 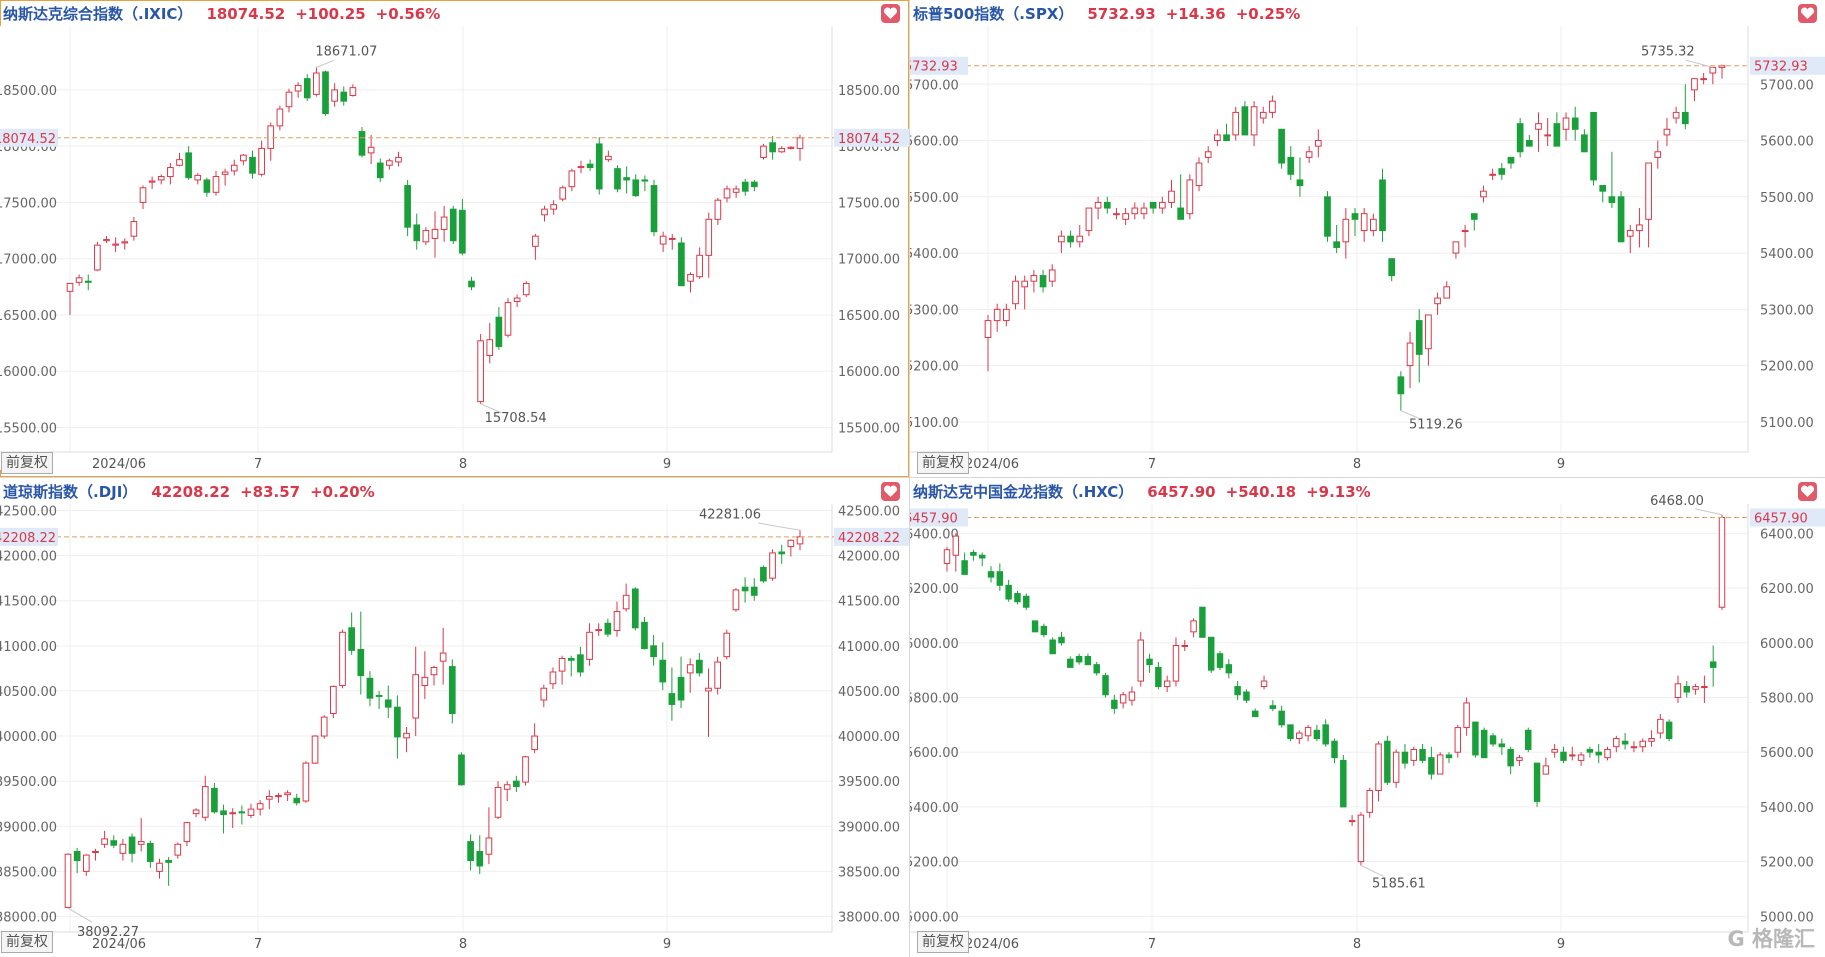 I want to click on index-name: 标普500指数（.SPX）, so click(x=993, y=14).